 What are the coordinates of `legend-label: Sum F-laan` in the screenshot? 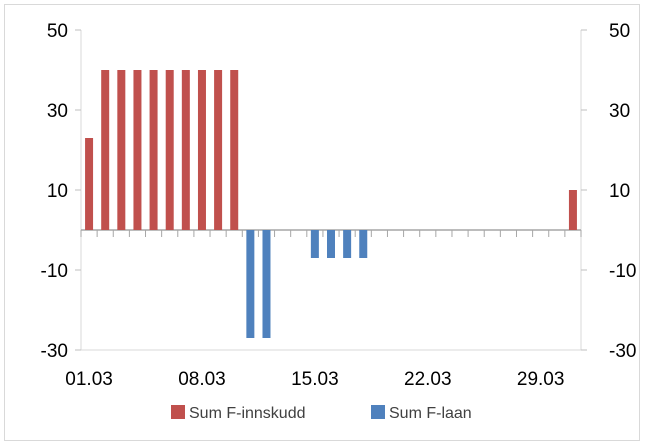 It's located at (430, 413).